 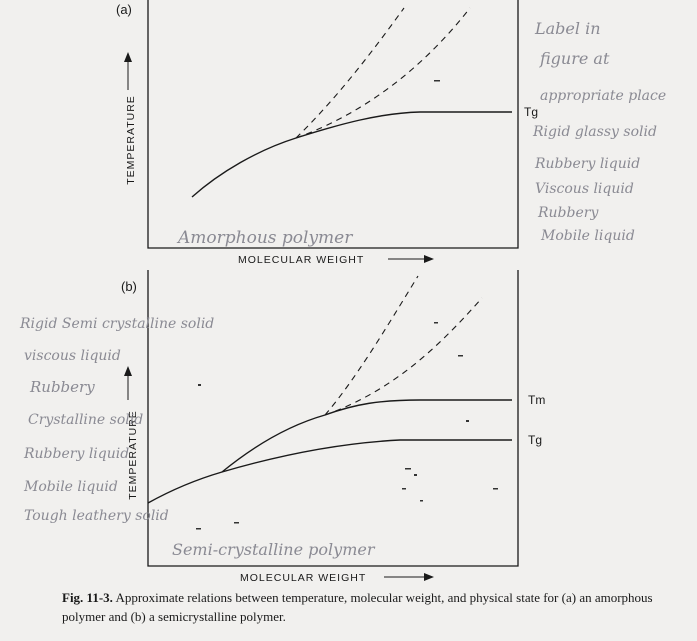 What do you see at coordinates (587, 164) in the screenshot?
I see `hand-note-a4: Rubbery liquid` at bounding box center [587, 164].